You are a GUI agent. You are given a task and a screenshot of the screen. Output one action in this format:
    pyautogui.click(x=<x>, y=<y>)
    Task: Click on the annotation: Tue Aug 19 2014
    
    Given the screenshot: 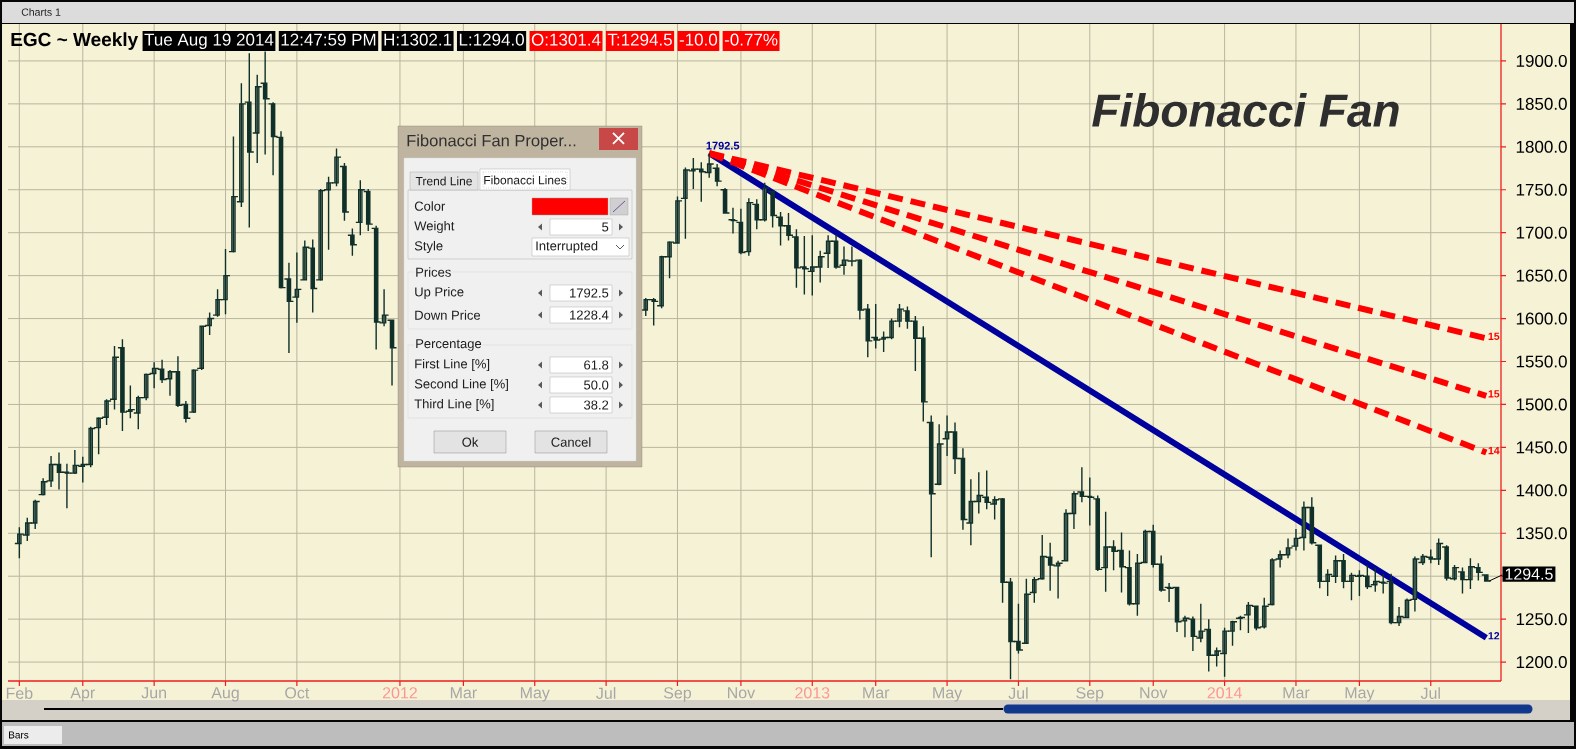 What is the action you would take?
    pyautogui.click(x=209, y=41)
    